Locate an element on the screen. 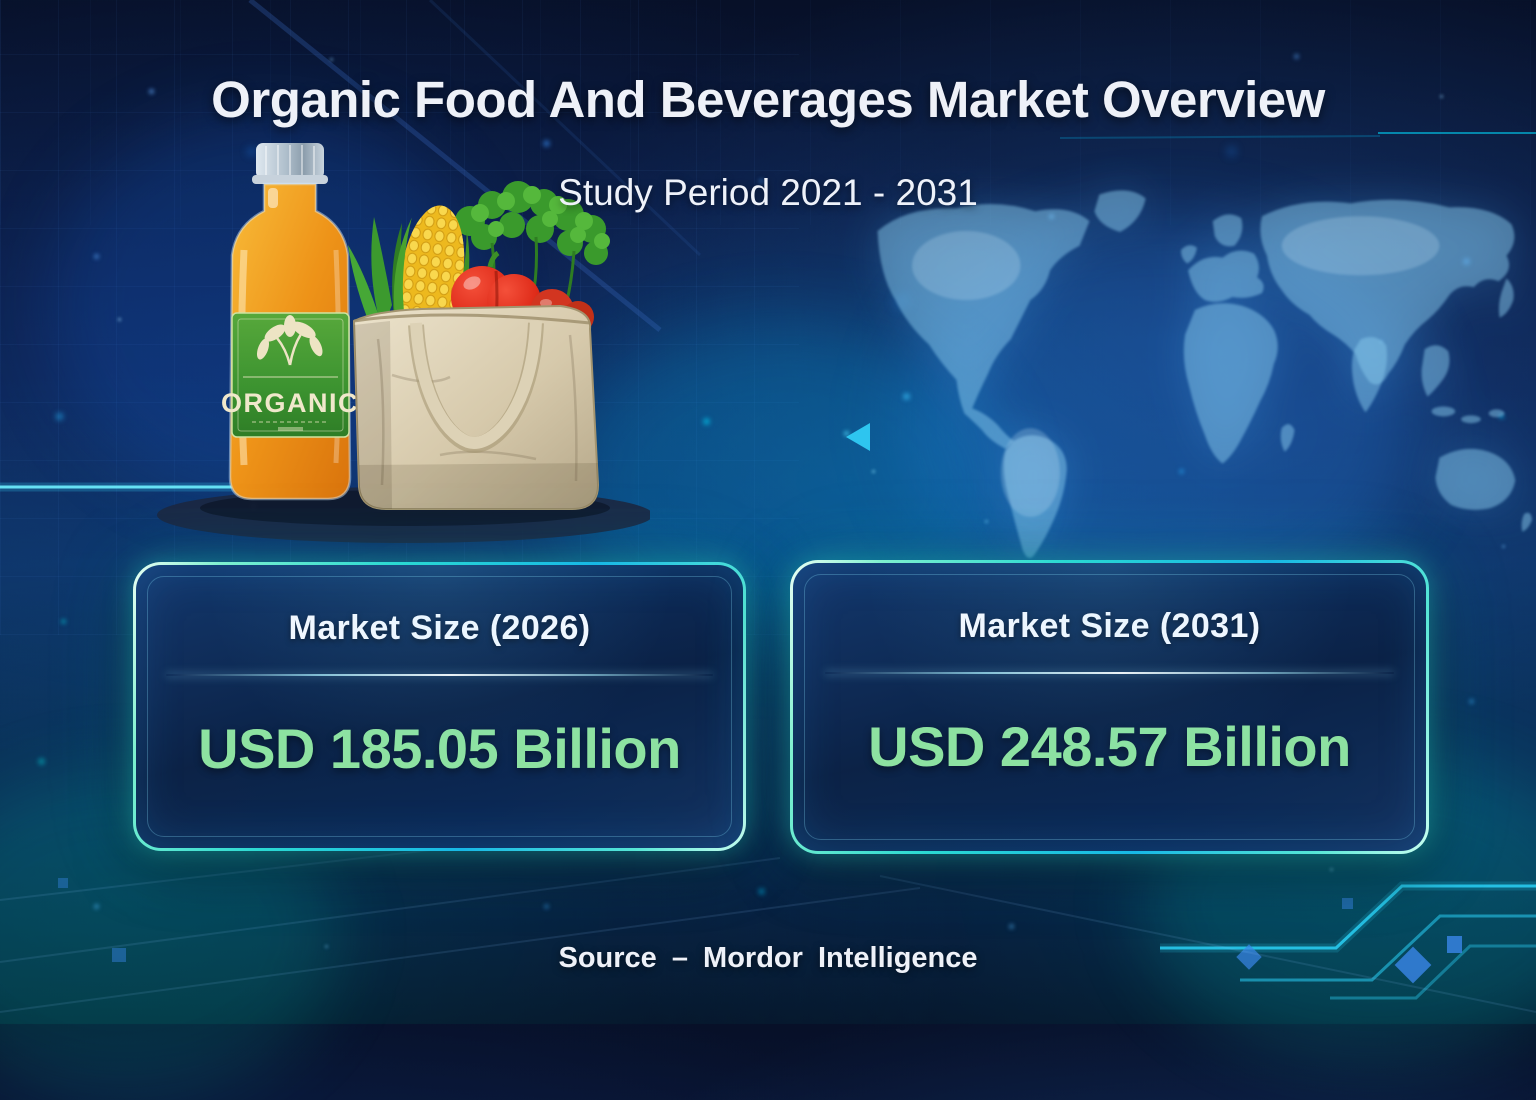 The height and width of the screenshot is (1100, 1536). market-size-2026-card: Market Size (2026) USD 185.05 Billion is located at coordinates (439, 706).